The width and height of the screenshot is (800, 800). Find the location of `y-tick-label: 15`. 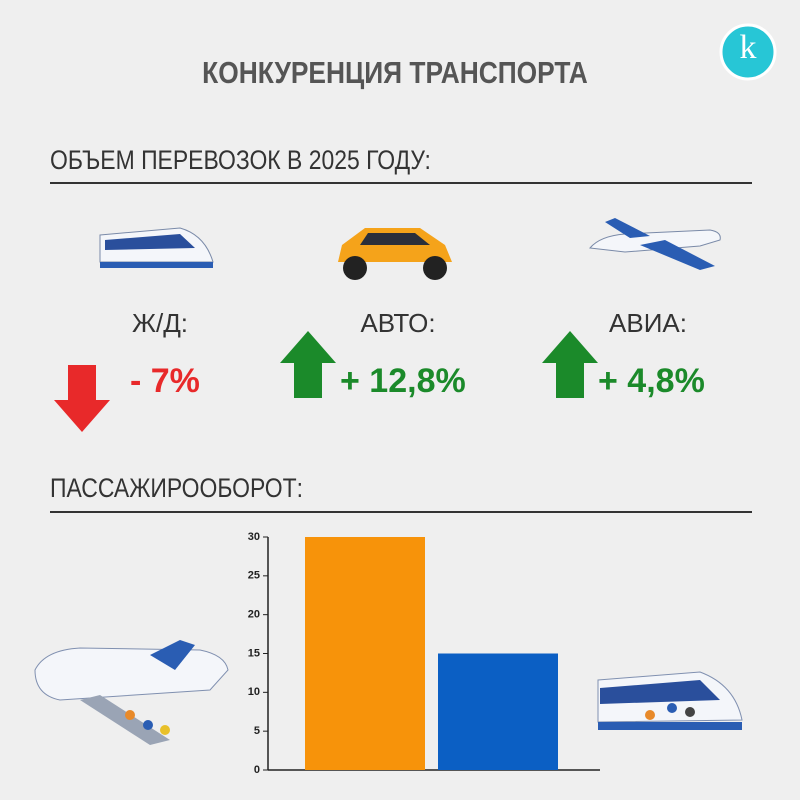

y-tick-label: 15 is located at coordinates (254, 653).